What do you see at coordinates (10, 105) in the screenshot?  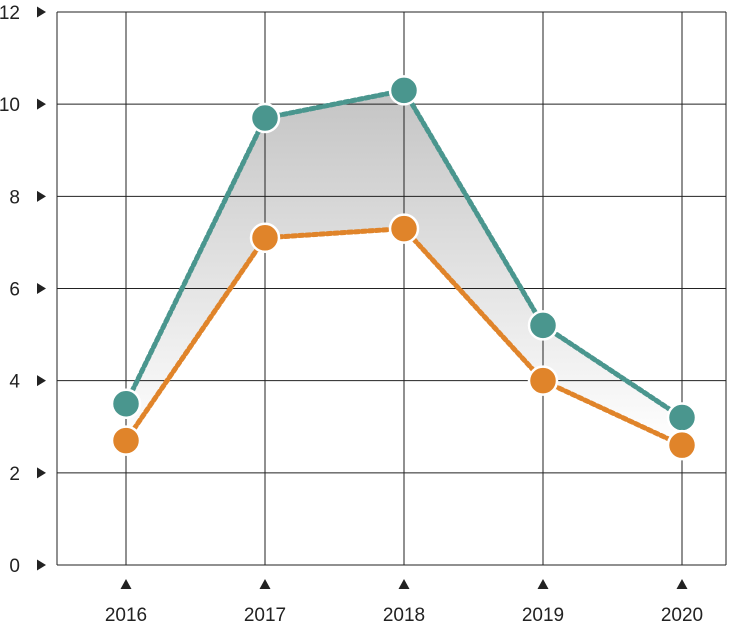 I see `y-tick-label: 10` at bounding box center [10, 105].